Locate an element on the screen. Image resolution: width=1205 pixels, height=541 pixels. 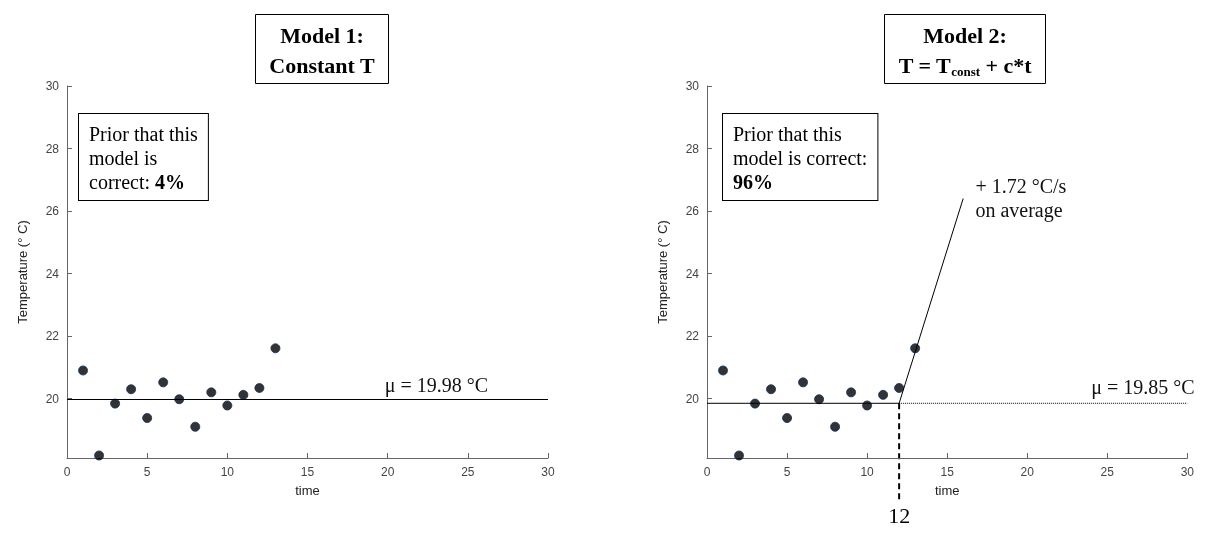
annotation: Prior that this model is correct: 96% is located at coordinates (800, 158).